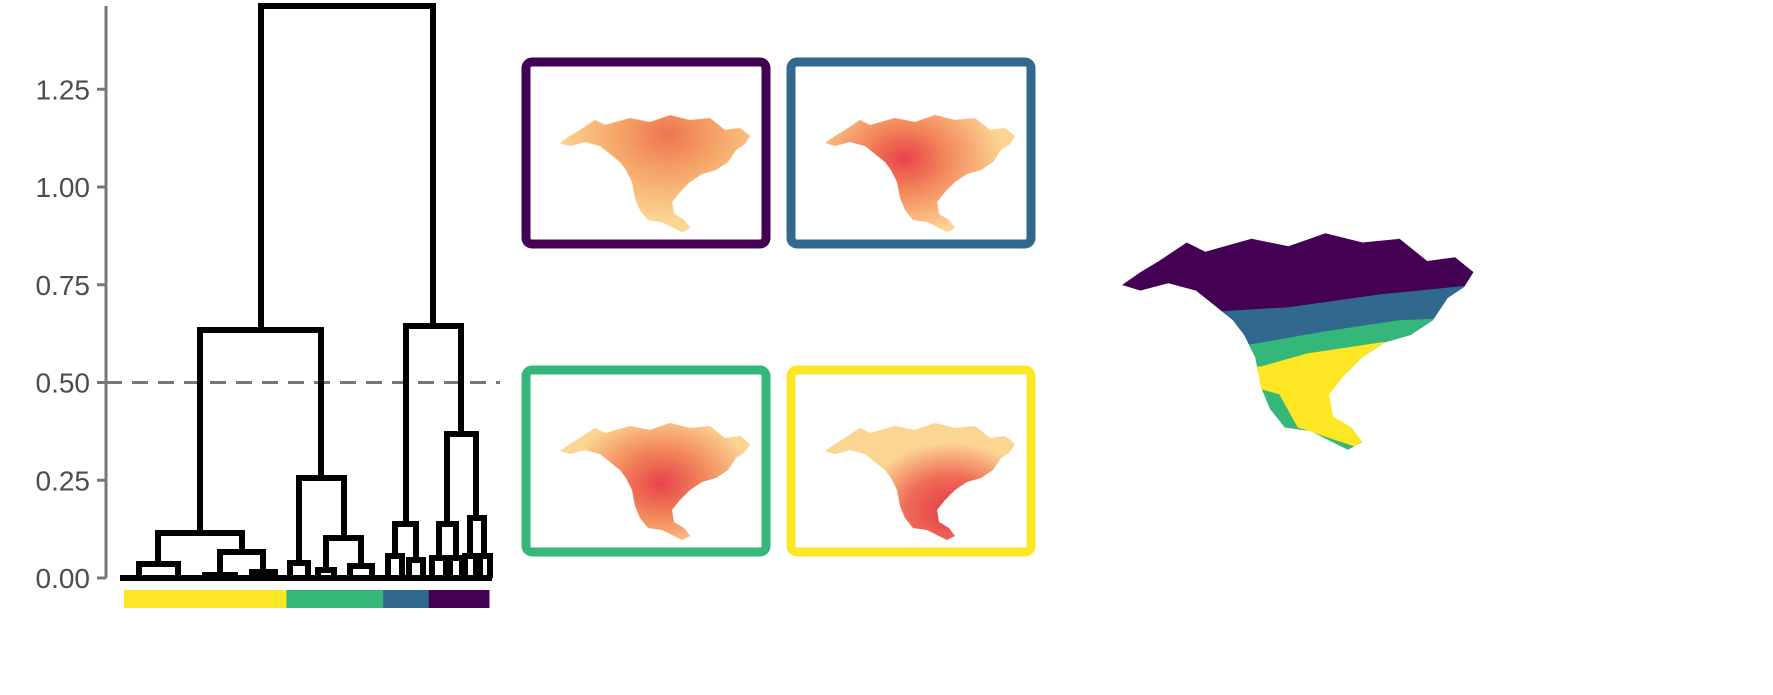 Image resolution: width=1773 pixels, height=695 pixels. What do you see at coordinates (63, 578) in the screenshot?
I see `y-tick-label: 0.00` at bounding box center [63, 578].